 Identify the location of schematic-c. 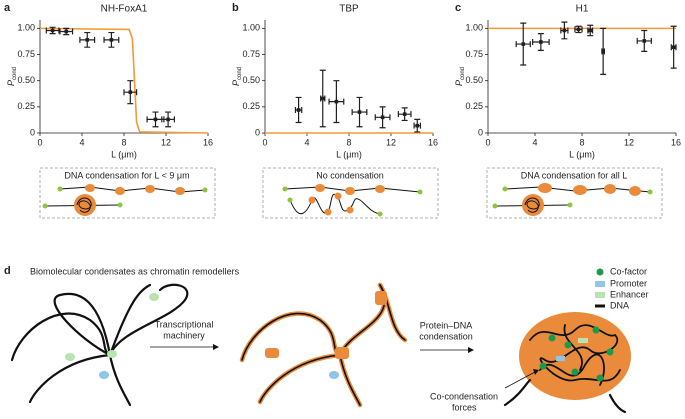
(572, 199).